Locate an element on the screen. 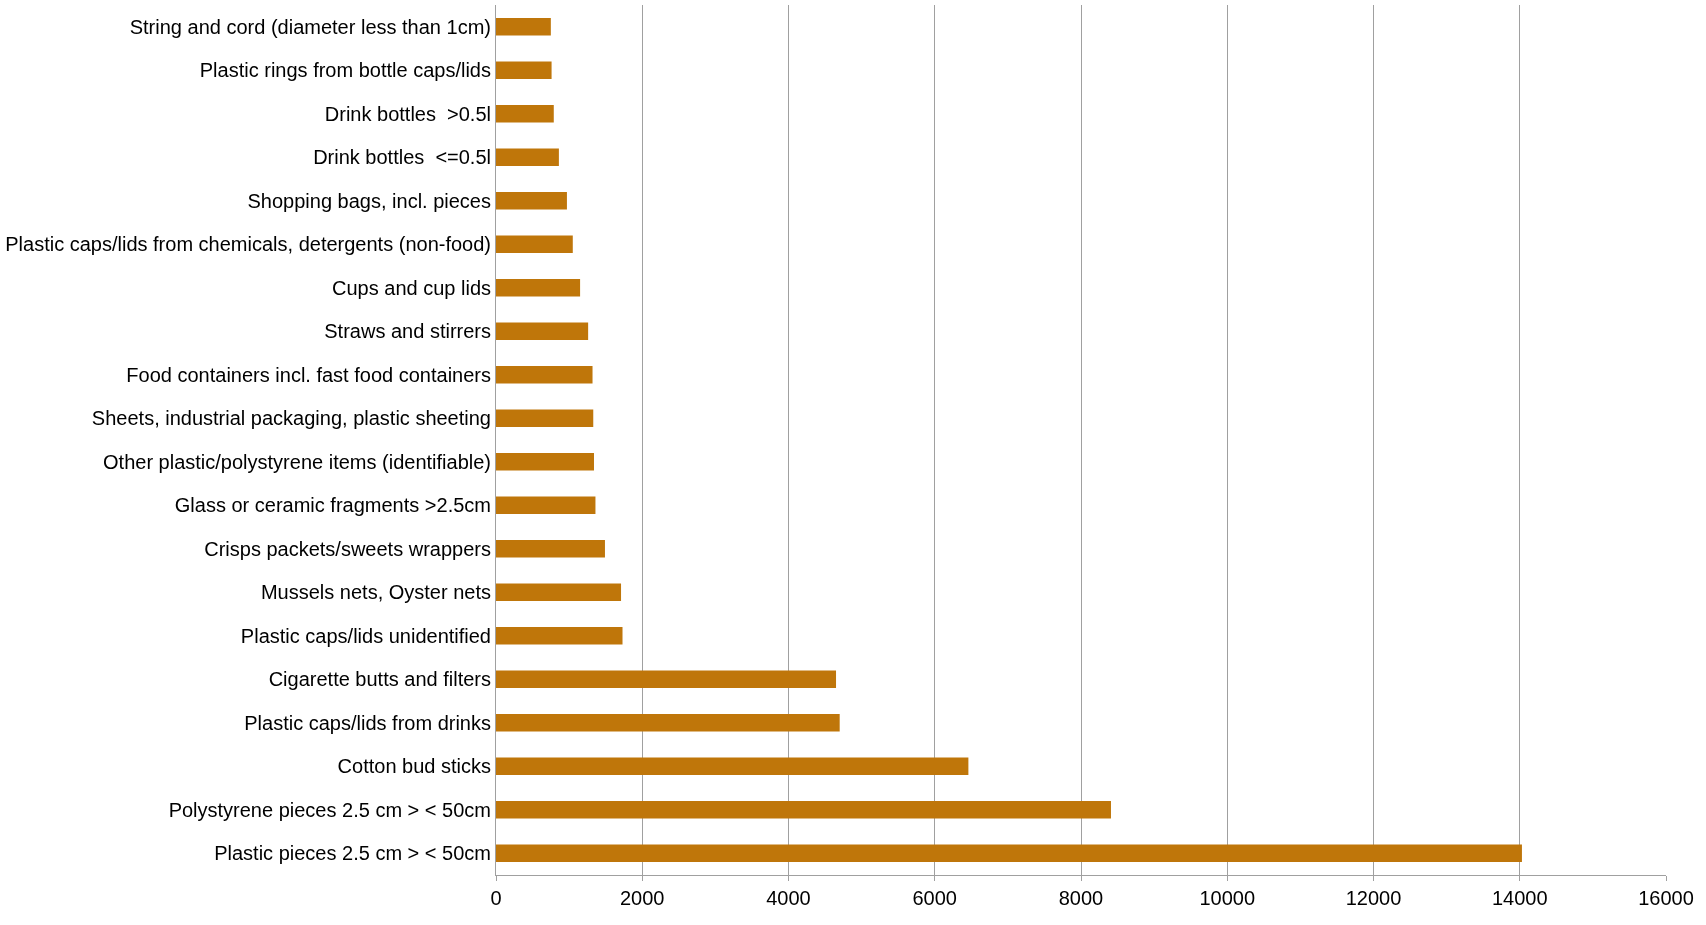 The height and width of the screenshot is (925, 1706). x-tick-label: 6000 is located at coordinates (934, 898).